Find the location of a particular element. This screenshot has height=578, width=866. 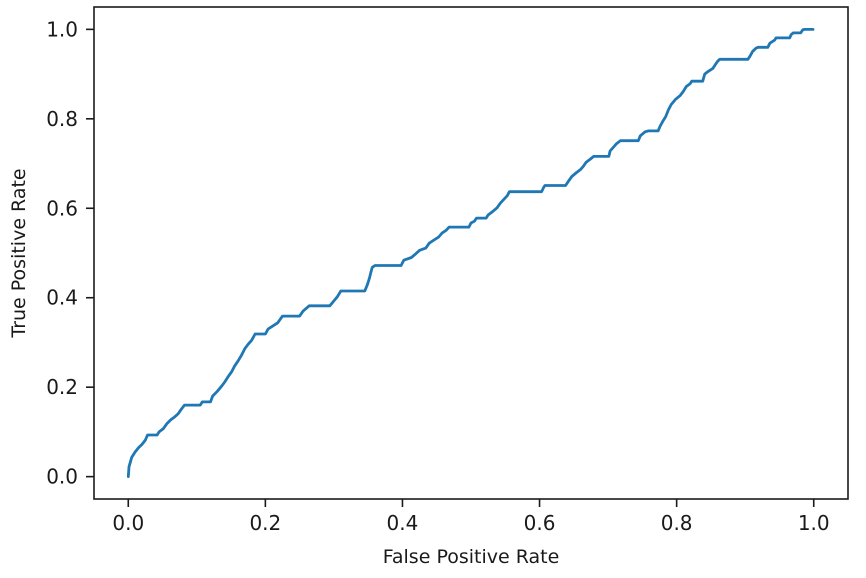

y-tick-label: 0.8 is located at coordinates (62, 119).